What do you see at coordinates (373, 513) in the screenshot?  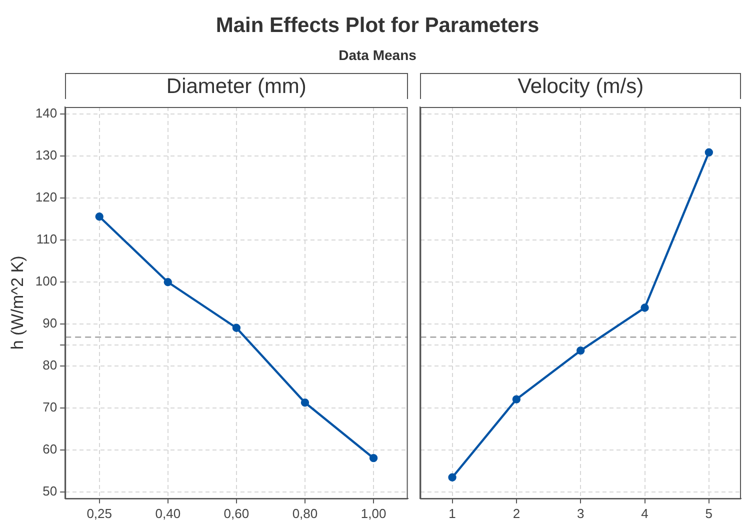 I see `x-tick-label: 1,00` at bounding box center [373, 513].